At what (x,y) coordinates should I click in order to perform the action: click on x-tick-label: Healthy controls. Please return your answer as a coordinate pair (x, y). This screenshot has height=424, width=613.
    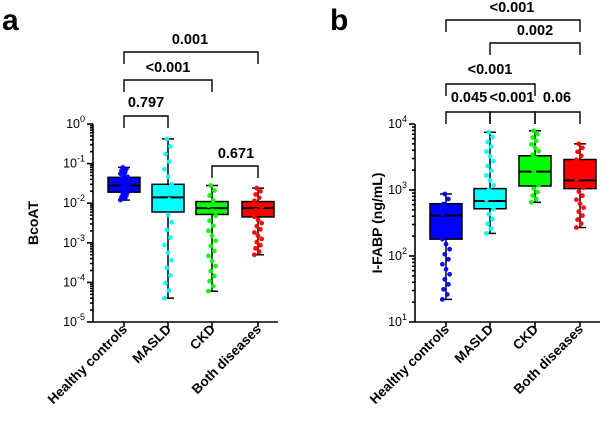
    Looking at the image, I should click on (409, 364).